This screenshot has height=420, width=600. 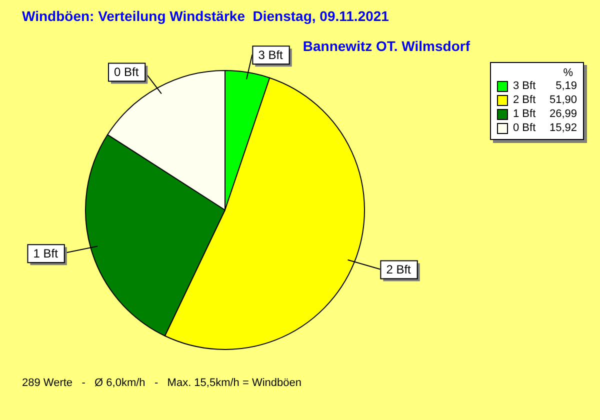 I want to click on slice-label: 0 Bft, so click(x=127, y=72).